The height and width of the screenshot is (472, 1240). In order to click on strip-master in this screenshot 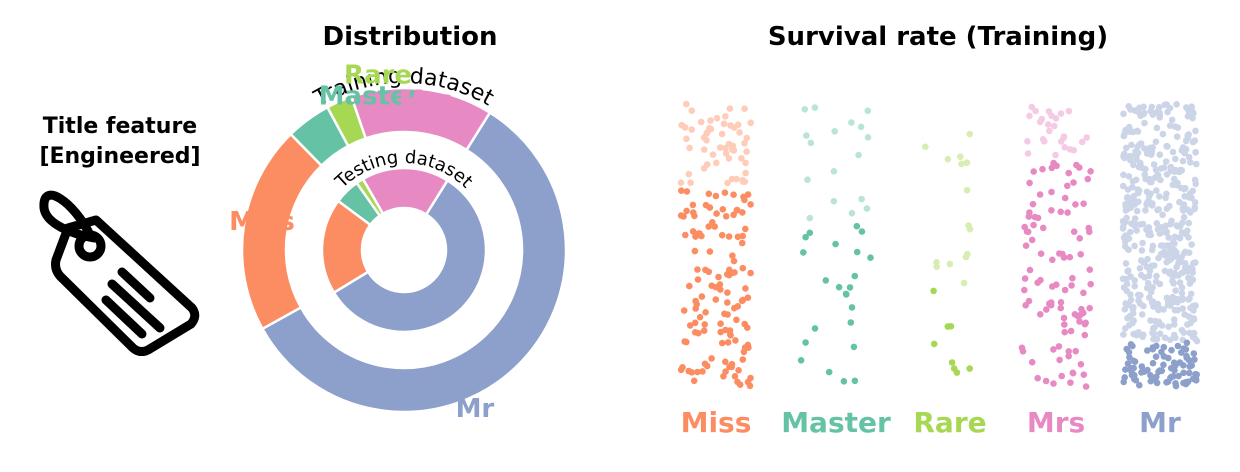, I will do `click(835, 244)`.